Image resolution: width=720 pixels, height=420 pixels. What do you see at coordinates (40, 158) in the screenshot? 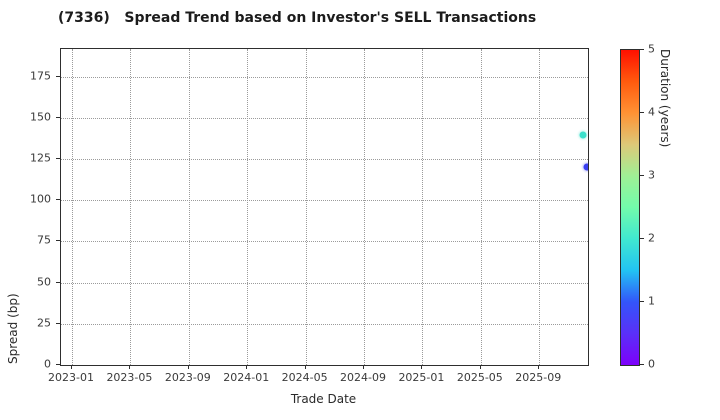
I see `y-tick-label: 125` at bounding box center [40, 158].